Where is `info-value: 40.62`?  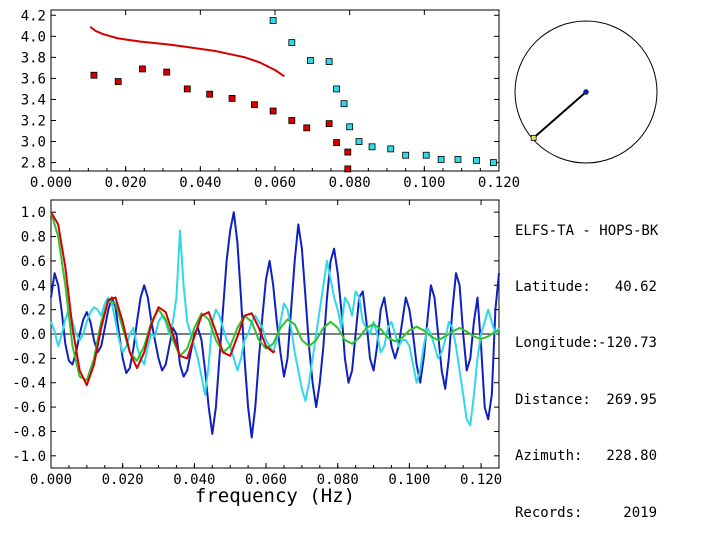
info-value: 40.62 is located at coordinates (635, 286).